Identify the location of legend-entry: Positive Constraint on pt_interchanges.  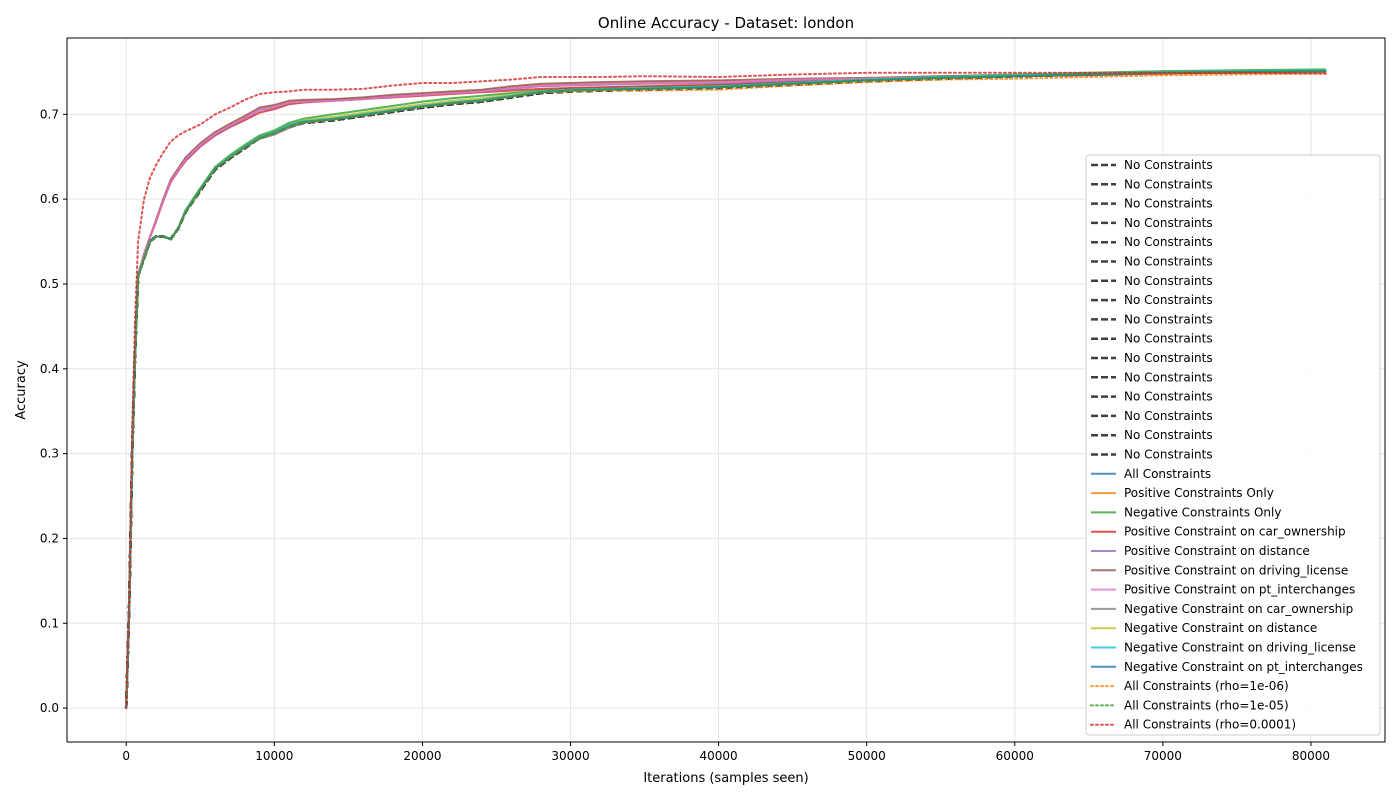
(1239, 590).